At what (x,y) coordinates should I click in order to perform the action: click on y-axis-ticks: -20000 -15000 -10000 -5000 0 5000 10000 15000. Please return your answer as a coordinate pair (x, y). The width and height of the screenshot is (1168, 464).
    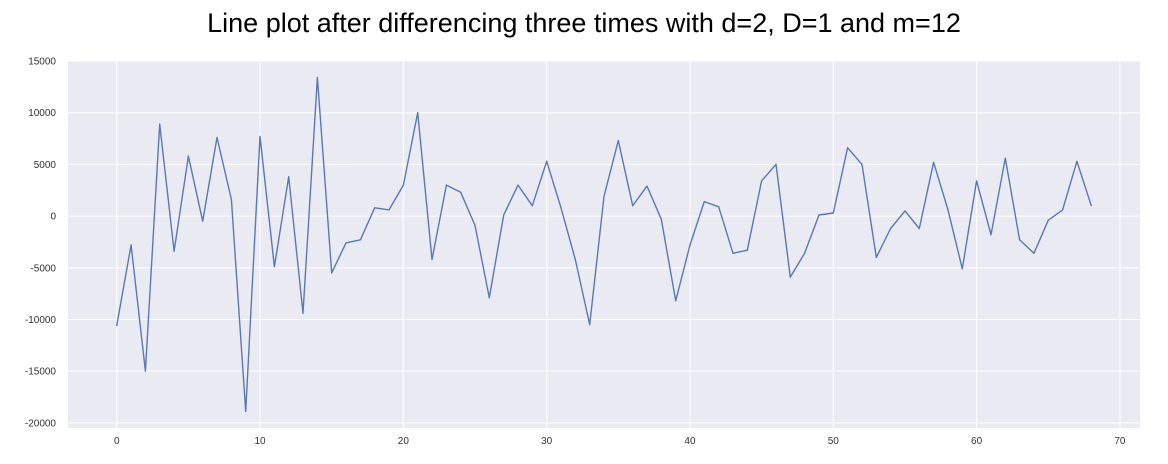
    Looking at the image, I should click on (41, 243).